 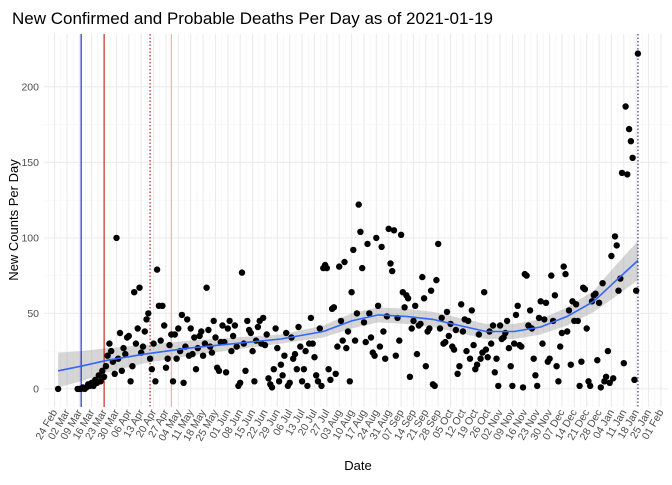 I want to click on y-tick-label: 0, so click(x=36, y=390).